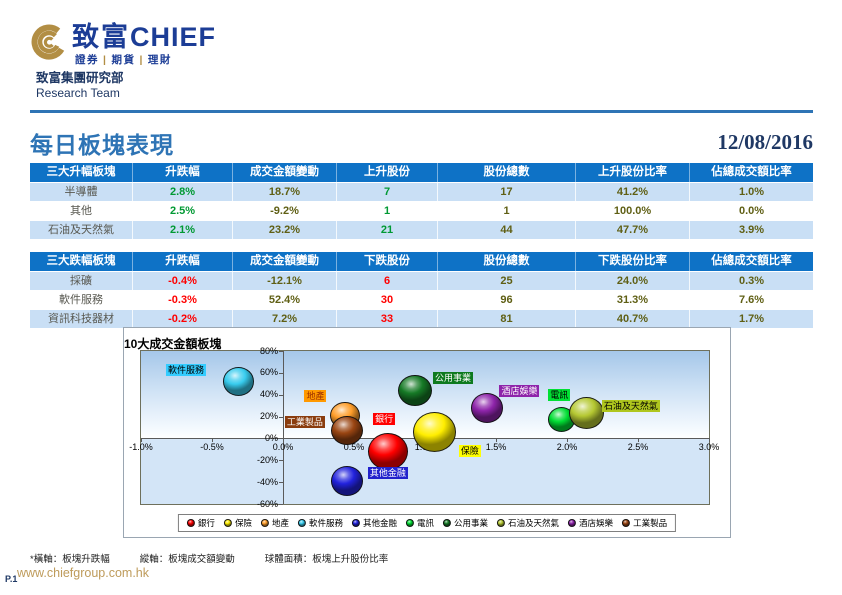 The width and height of the screenshot is (842, 595). What do you see at coordinates (387, 473) in the screenshot?
I see `bubble-label-other-financials: 其他金融` at bounding box center [387, 473].